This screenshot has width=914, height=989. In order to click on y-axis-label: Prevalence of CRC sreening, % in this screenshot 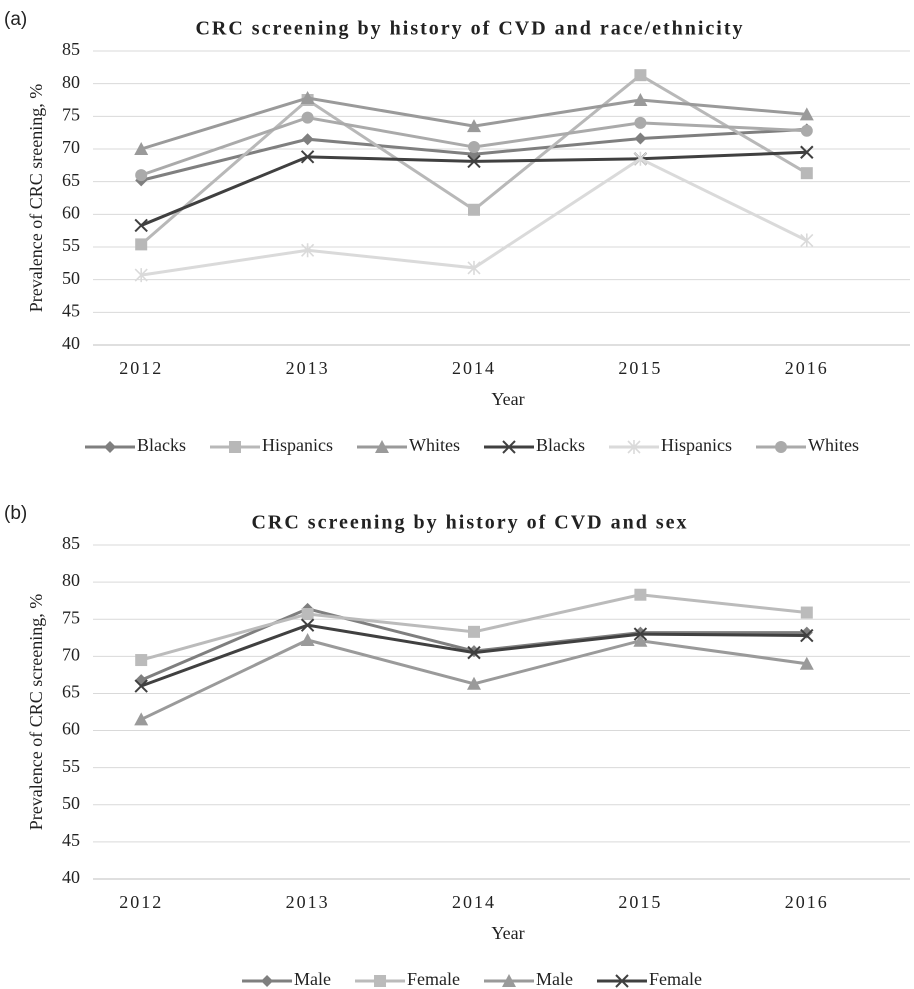, I will do `click(36, 198)`.